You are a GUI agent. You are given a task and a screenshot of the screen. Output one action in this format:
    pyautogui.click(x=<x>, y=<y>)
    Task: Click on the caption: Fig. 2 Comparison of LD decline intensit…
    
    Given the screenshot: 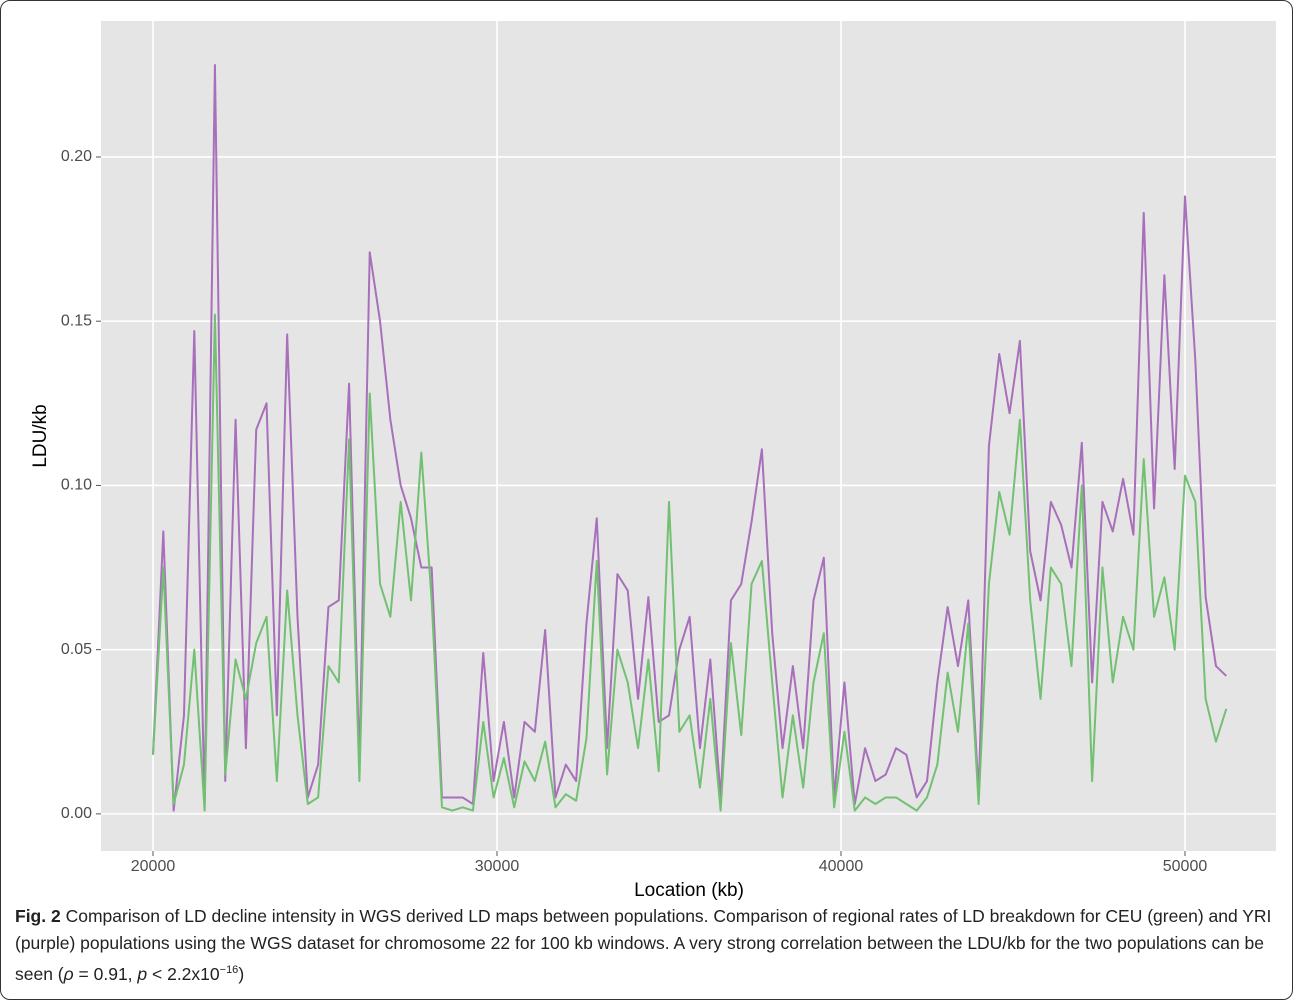 What is the action you would take?
    pyautogui.click(x=647, y=945)
    